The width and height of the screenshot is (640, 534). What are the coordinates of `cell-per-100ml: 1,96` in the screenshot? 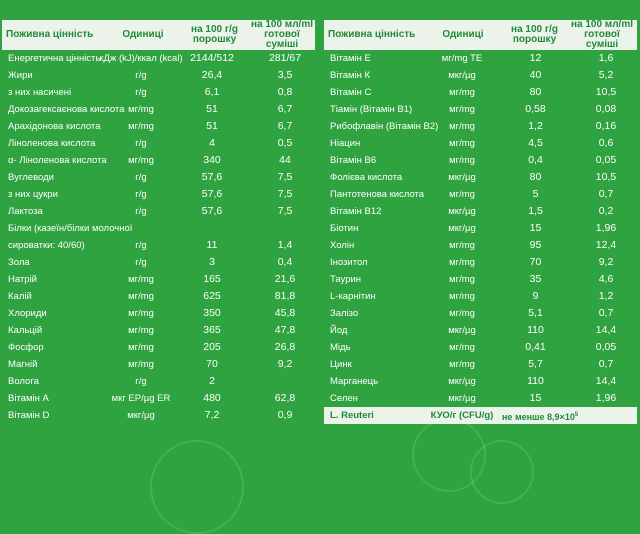 It's located at (606, 228).